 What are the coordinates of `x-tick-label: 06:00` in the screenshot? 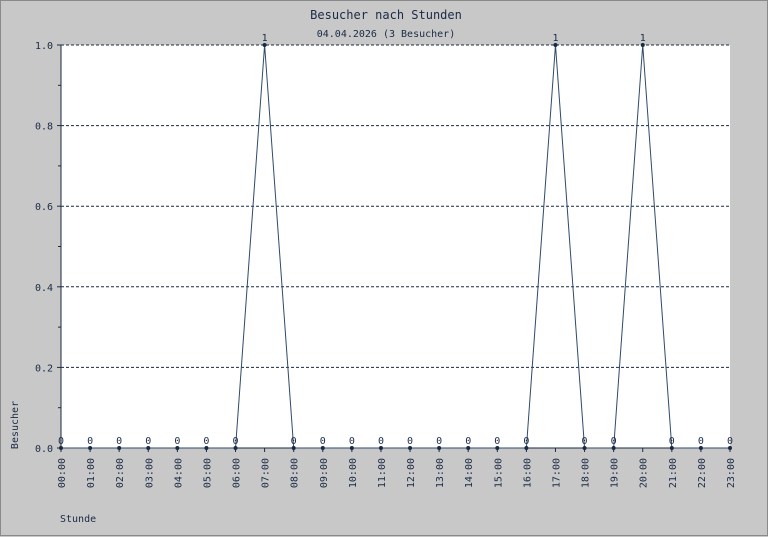 It's located at (237, 473).